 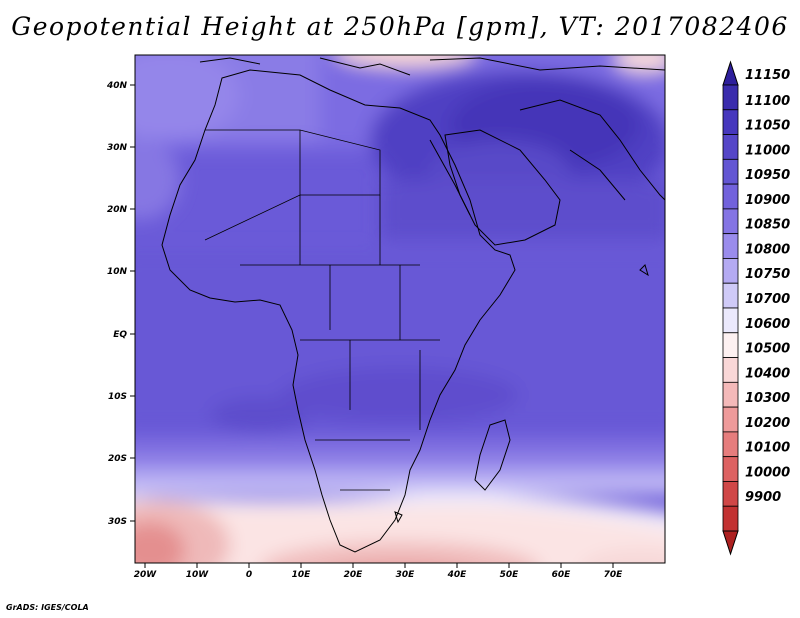 I want to click on y-tick-label: 10N, so click(x=117, y=272).